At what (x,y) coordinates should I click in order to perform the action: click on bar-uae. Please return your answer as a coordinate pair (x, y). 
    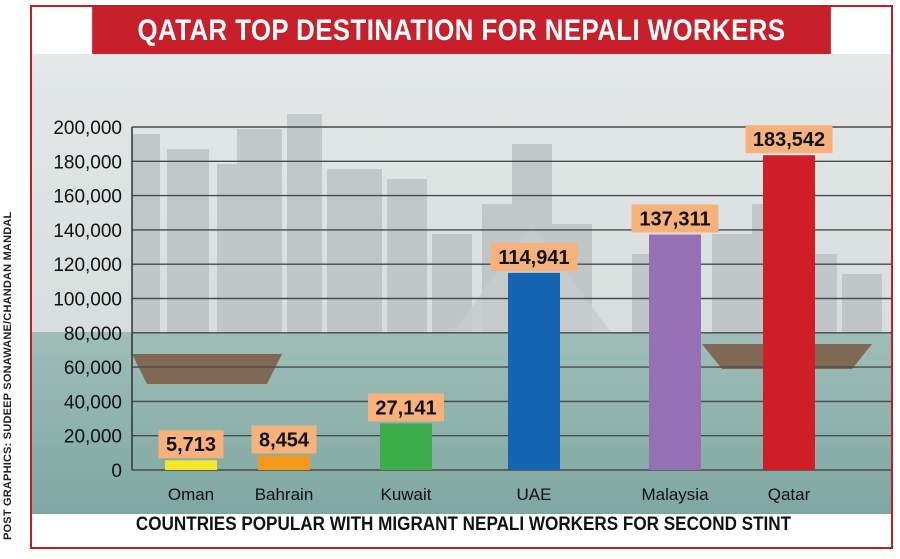
    Looking at the image, I should click on (534, 371).